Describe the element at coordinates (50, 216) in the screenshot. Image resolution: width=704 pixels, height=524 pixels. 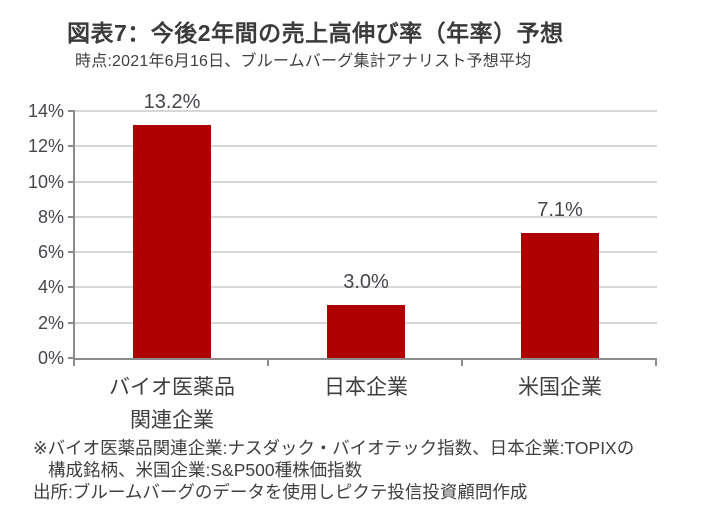
I see `y-axis-label-8pct: 8%` at that location.